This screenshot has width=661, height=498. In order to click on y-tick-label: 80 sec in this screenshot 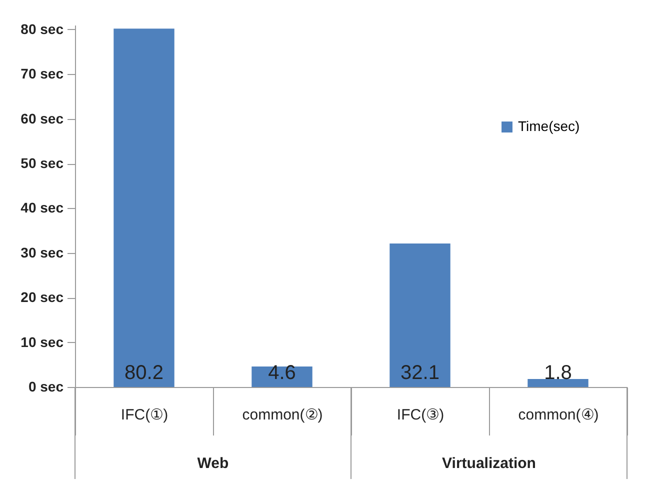, I will do `click(42, 28)`.